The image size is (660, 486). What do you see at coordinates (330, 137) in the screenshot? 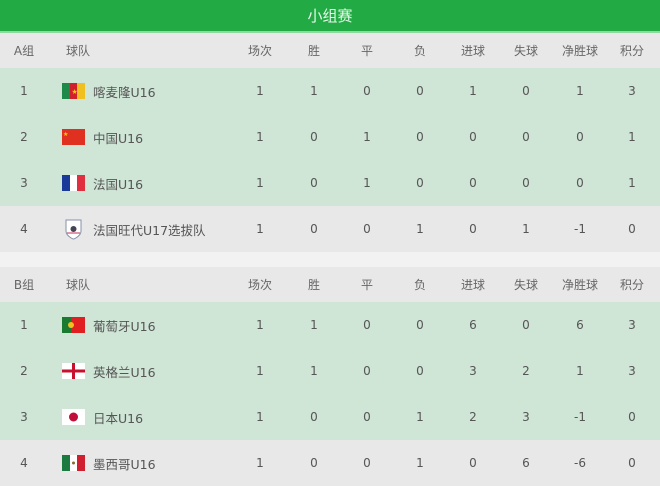
I see `table-row: 2 ★ 中国U16 1 0 1 0 0 0 0 1` at bounding box center [330, 137].